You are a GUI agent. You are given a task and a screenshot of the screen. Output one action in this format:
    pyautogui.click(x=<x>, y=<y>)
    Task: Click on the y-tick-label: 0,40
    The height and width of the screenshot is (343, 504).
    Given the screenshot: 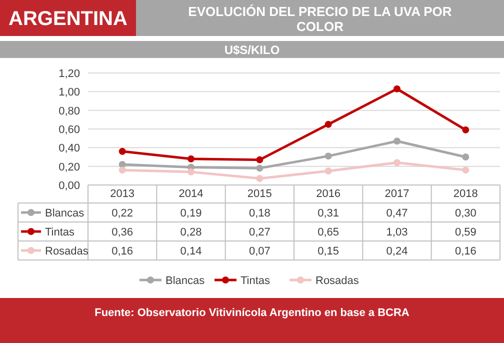 What is the action you would take?
    pyautogui.click(x=69, y=148)
    